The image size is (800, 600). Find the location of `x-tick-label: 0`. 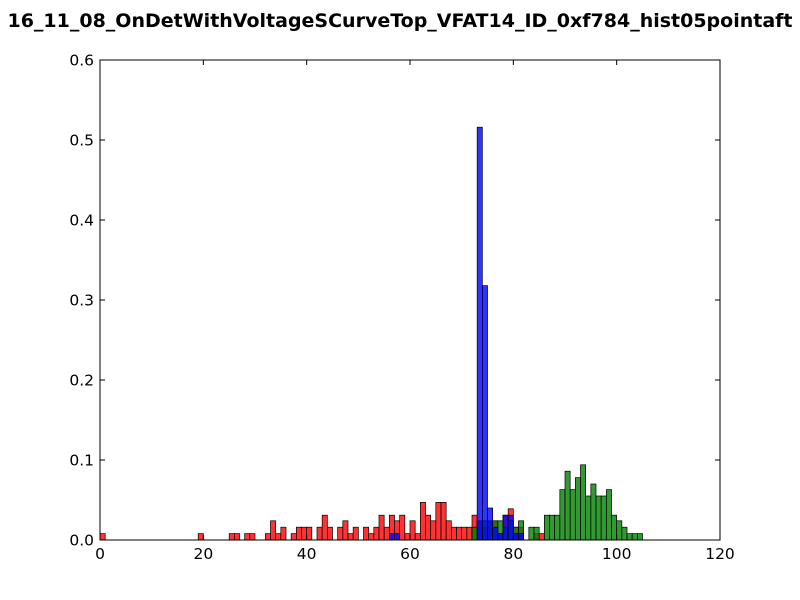

x-tick-label: 0 is located at coordinates (100, 554).